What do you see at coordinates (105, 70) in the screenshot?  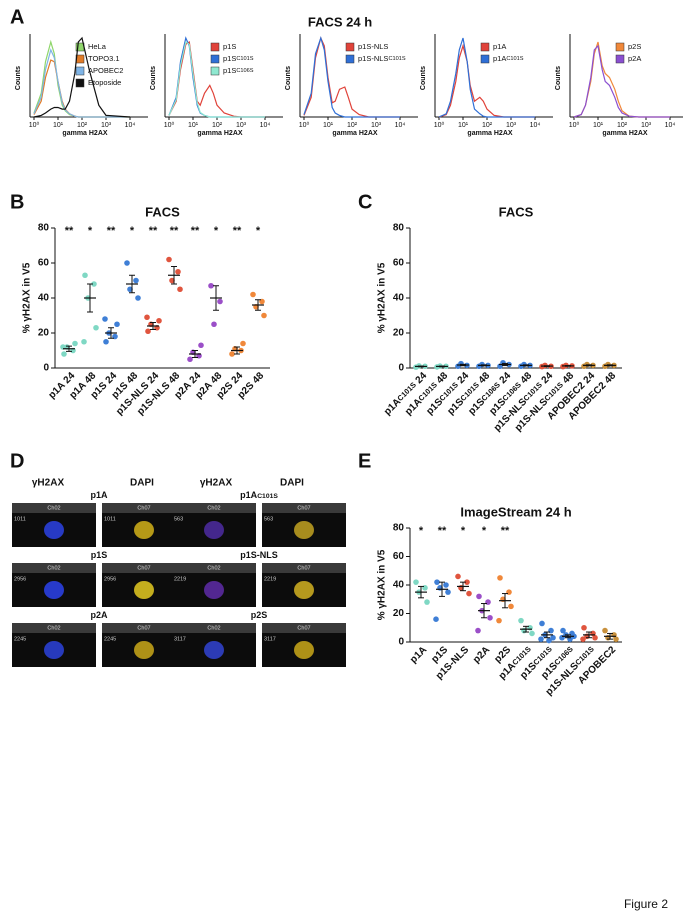 I see `legend-label: APOBEC2` at bounding box center [105, 70].